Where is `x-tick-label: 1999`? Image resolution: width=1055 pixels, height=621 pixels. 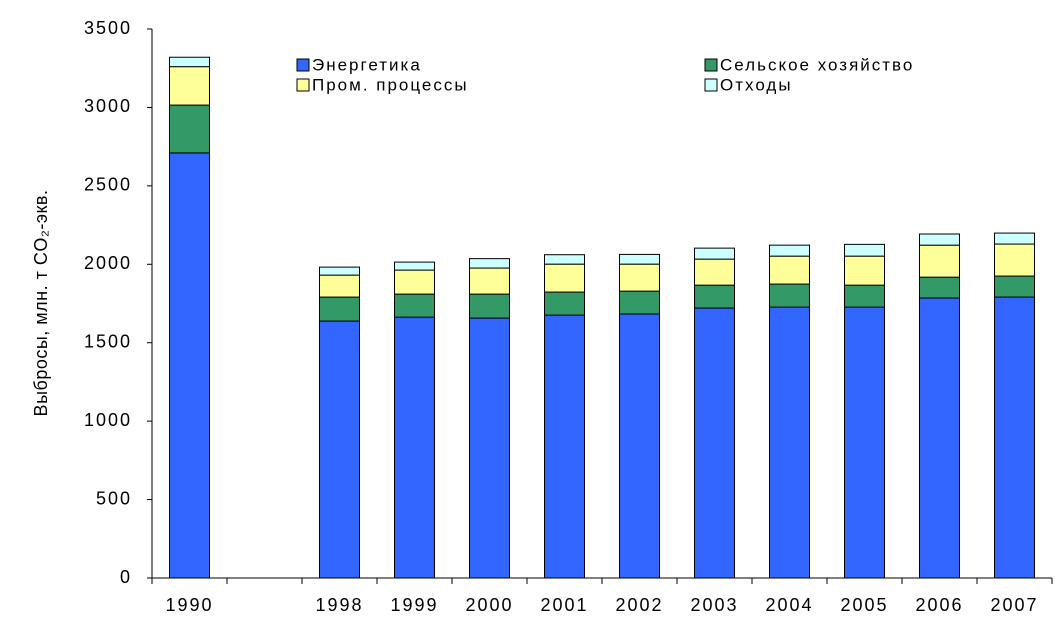
x-tick-label: 1999 is located at coordinates (414, 605).